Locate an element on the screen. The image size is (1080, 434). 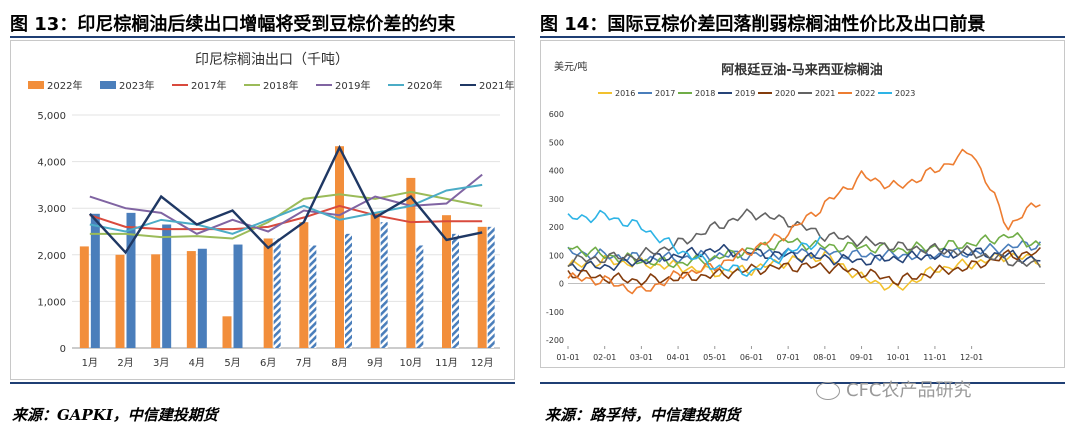
y-tick-label-1: 1,000 is located at coordinates (51, 302).